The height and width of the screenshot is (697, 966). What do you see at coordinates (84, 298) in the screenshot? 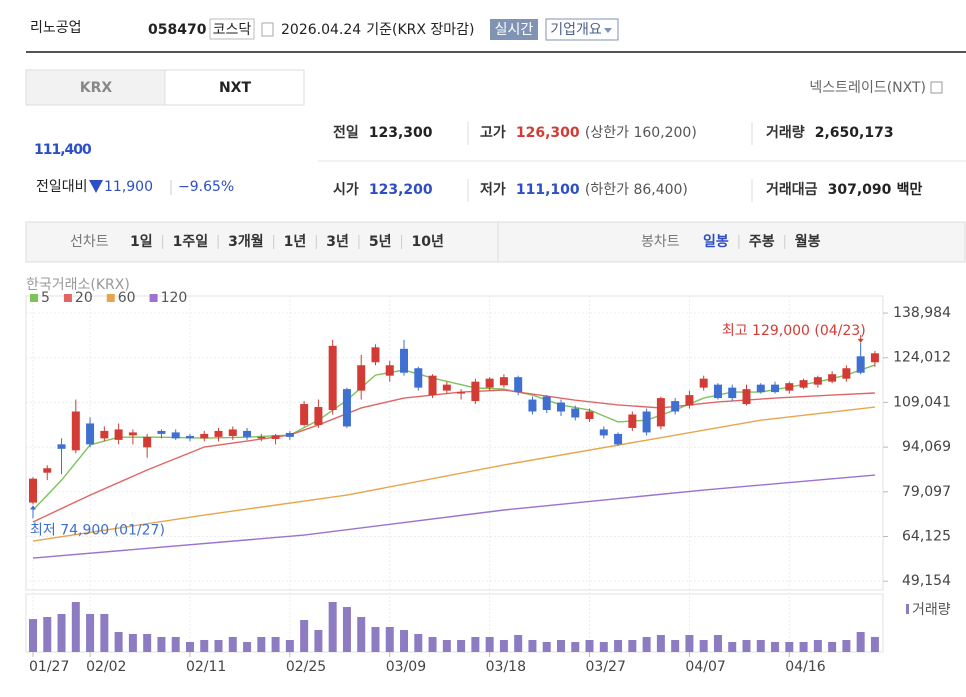
I see `legend-label: 20` at bounding box center [84, 298].